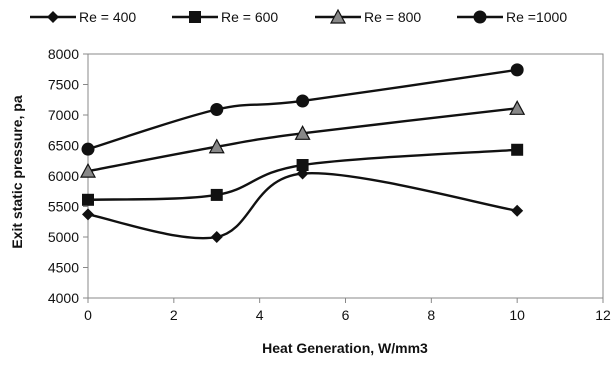  What do you see at coordinates (63, 268) in the screenshot?
I see `y-tick-label: 4500` at bounding box center [63, 268].